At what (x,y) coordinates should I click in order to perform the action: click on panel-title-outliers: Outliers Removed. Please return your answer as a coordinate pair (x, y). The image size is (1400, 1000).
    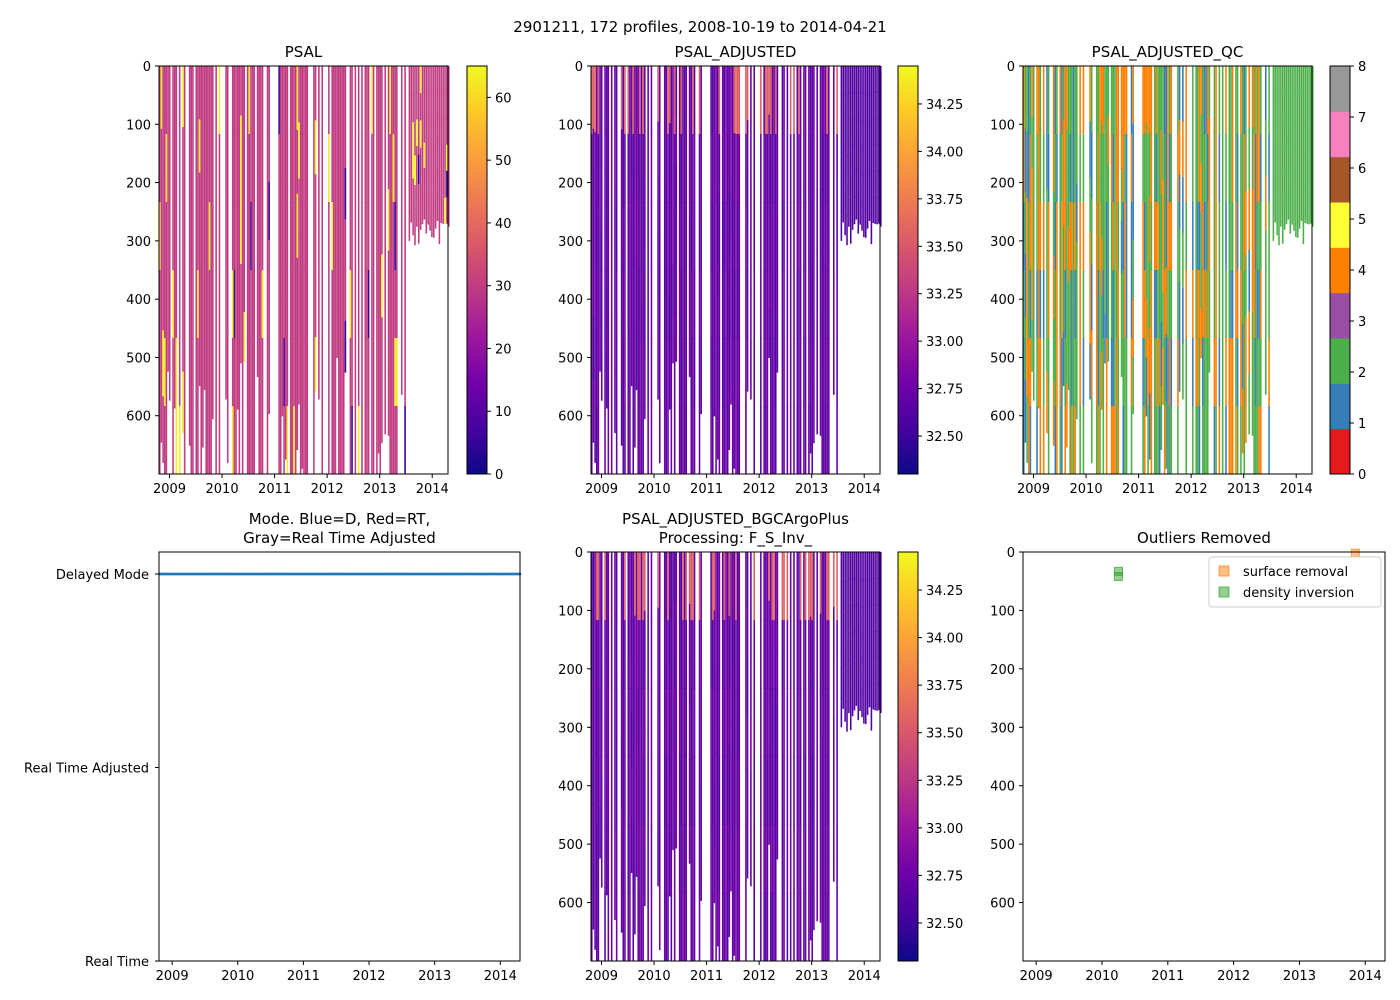
    Looking at the image, I should click on (1204, 538).